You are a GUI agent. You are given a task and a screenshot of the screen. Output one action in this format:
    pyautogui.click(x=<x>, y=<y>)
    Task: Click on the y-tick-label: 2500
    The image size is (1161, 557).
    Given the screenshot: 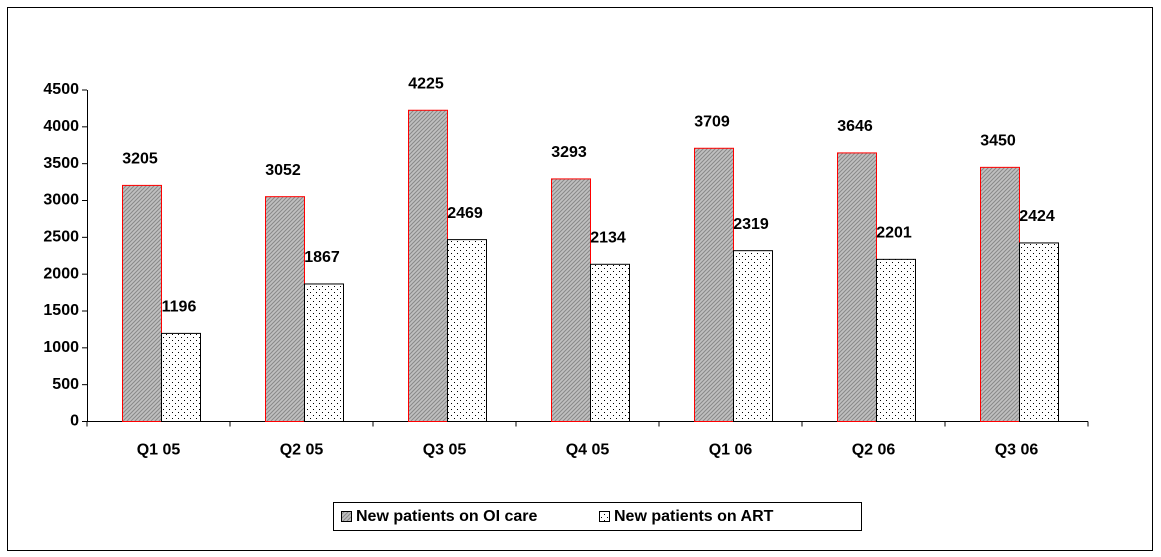 What is the action you would take?
    pyautogui.click(x=61, y=237)
    